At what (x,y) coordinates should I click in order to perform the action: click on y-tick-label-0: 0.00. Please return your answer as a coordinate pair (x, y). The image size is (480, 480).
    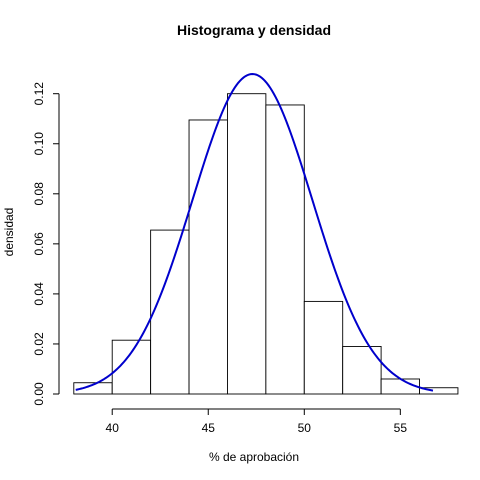
    Looking at the image, I should click on (39, 394).